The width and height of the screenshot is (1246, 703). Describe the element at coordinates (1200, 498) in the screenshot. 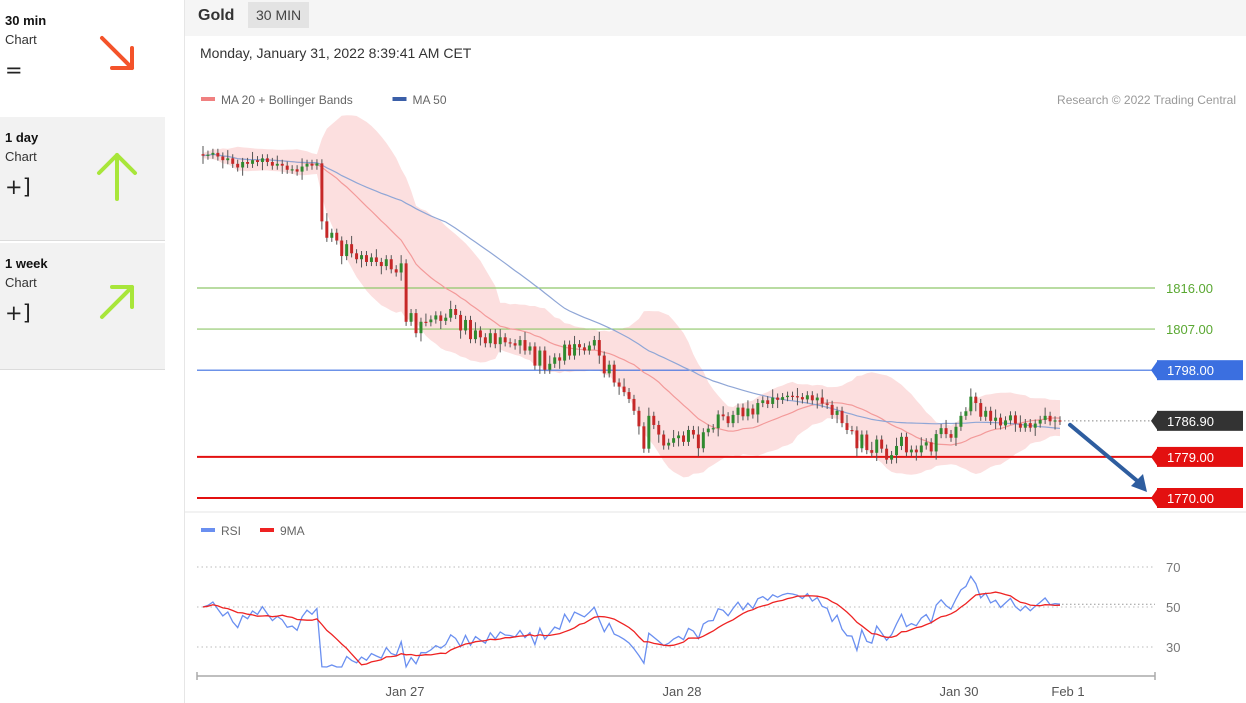

I see `support-tag` at that location.